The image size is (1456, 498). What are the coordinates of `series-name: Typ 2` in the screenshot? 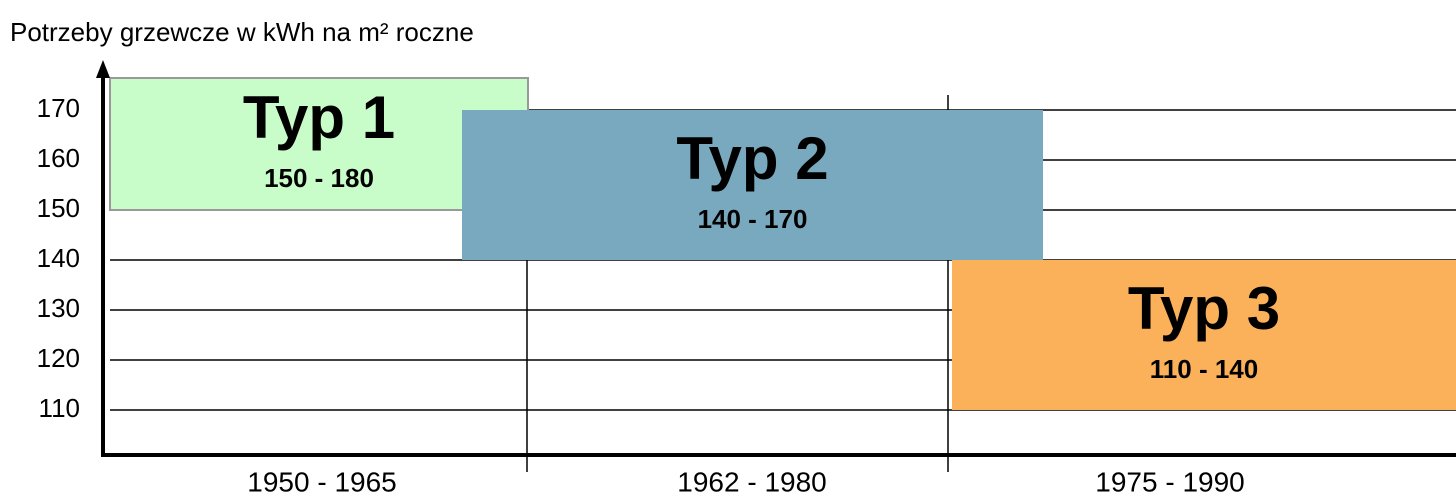 It's located at (752, 158).